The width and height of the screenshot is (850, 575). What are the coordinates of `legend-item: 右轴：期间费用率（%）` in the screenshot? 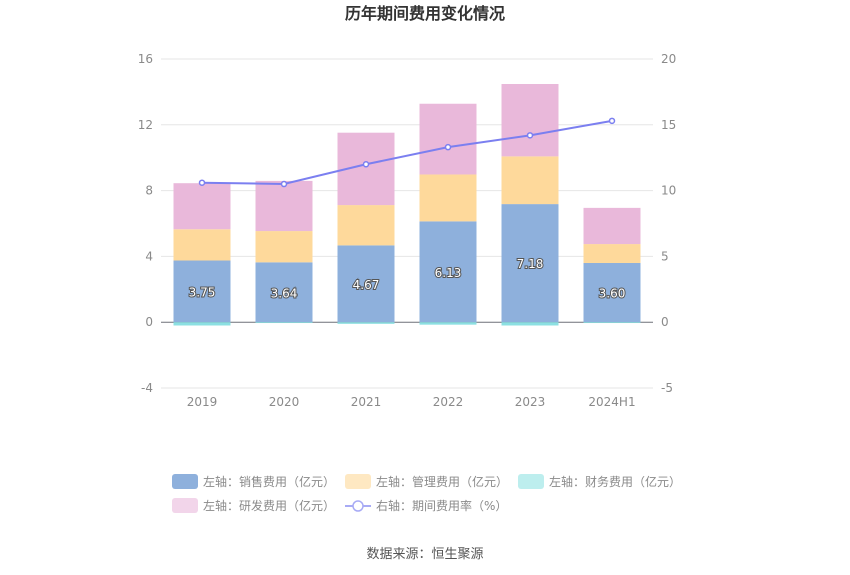 It's located at (426, 505).